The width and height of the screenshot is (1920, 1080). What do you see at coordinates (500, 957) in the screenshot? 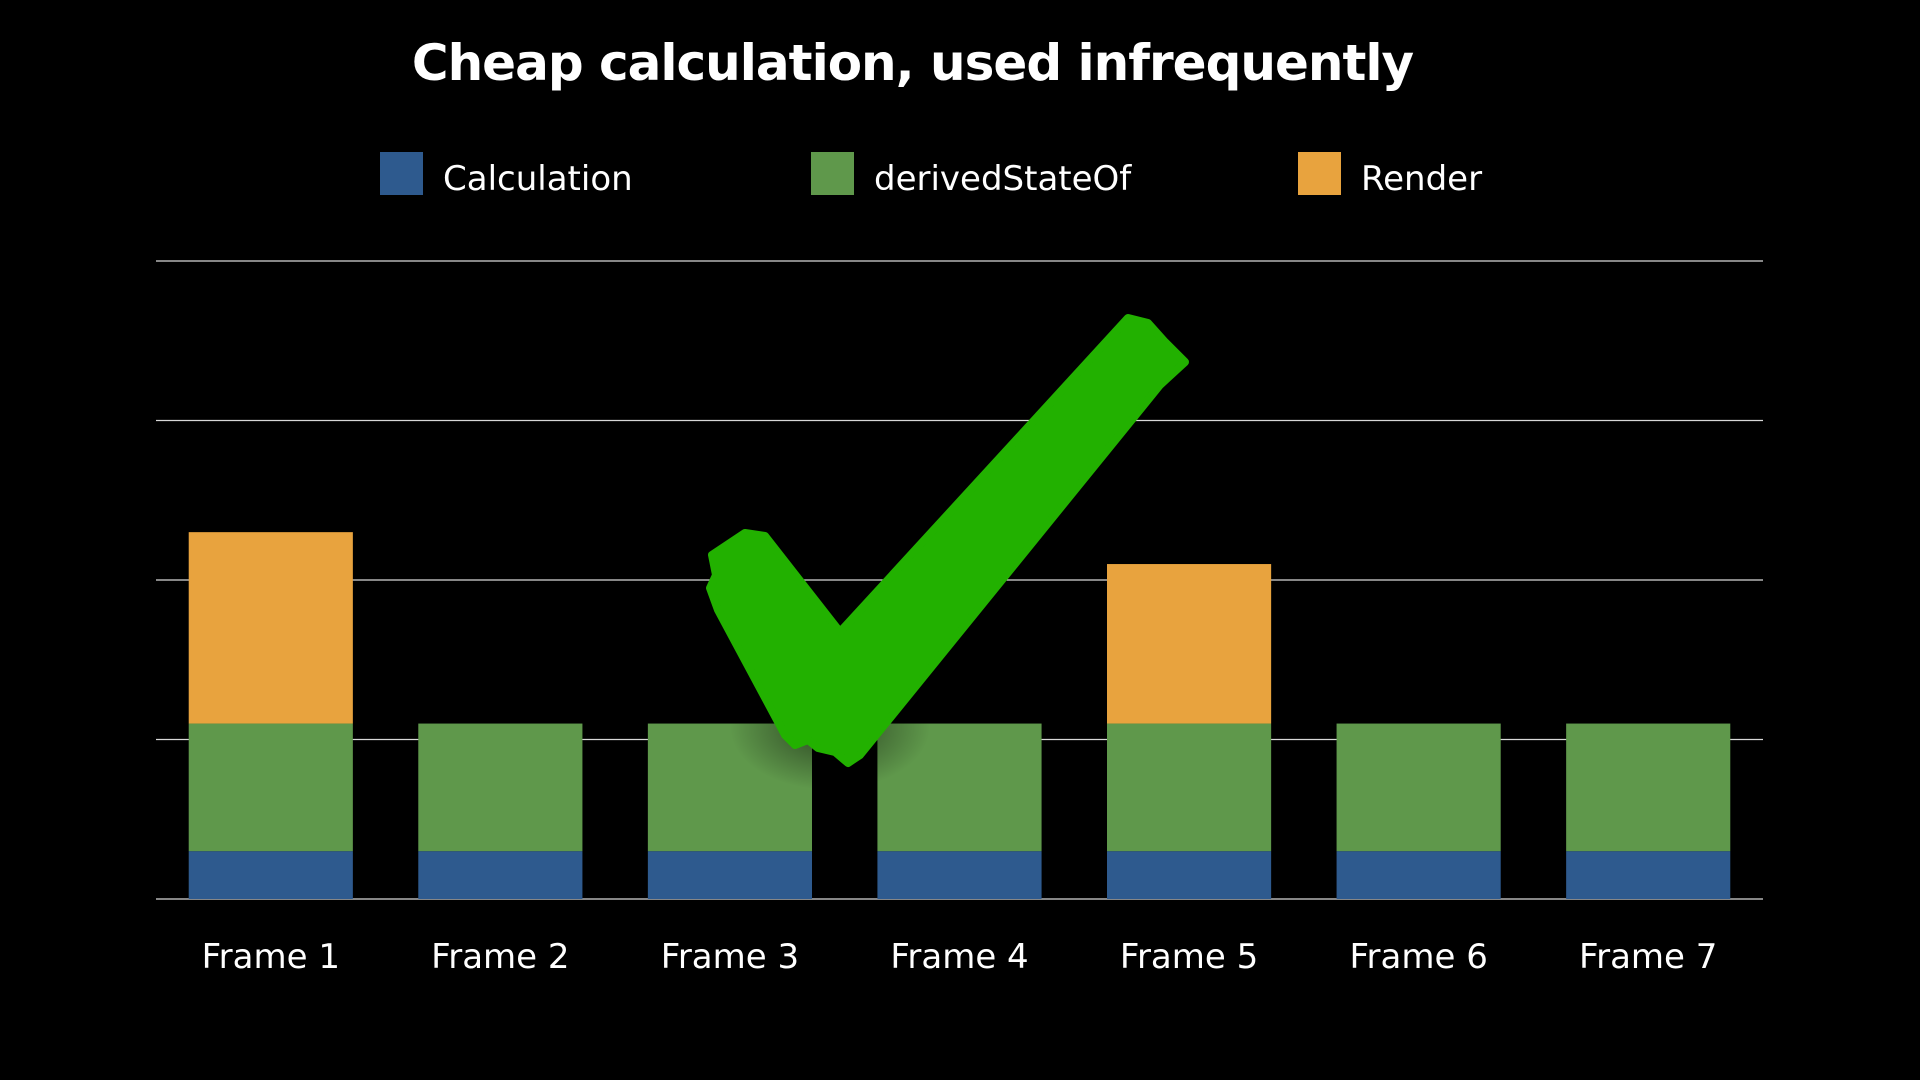
I see `x-tick-label-2: Frame 2` at bounding box center [500, 957].